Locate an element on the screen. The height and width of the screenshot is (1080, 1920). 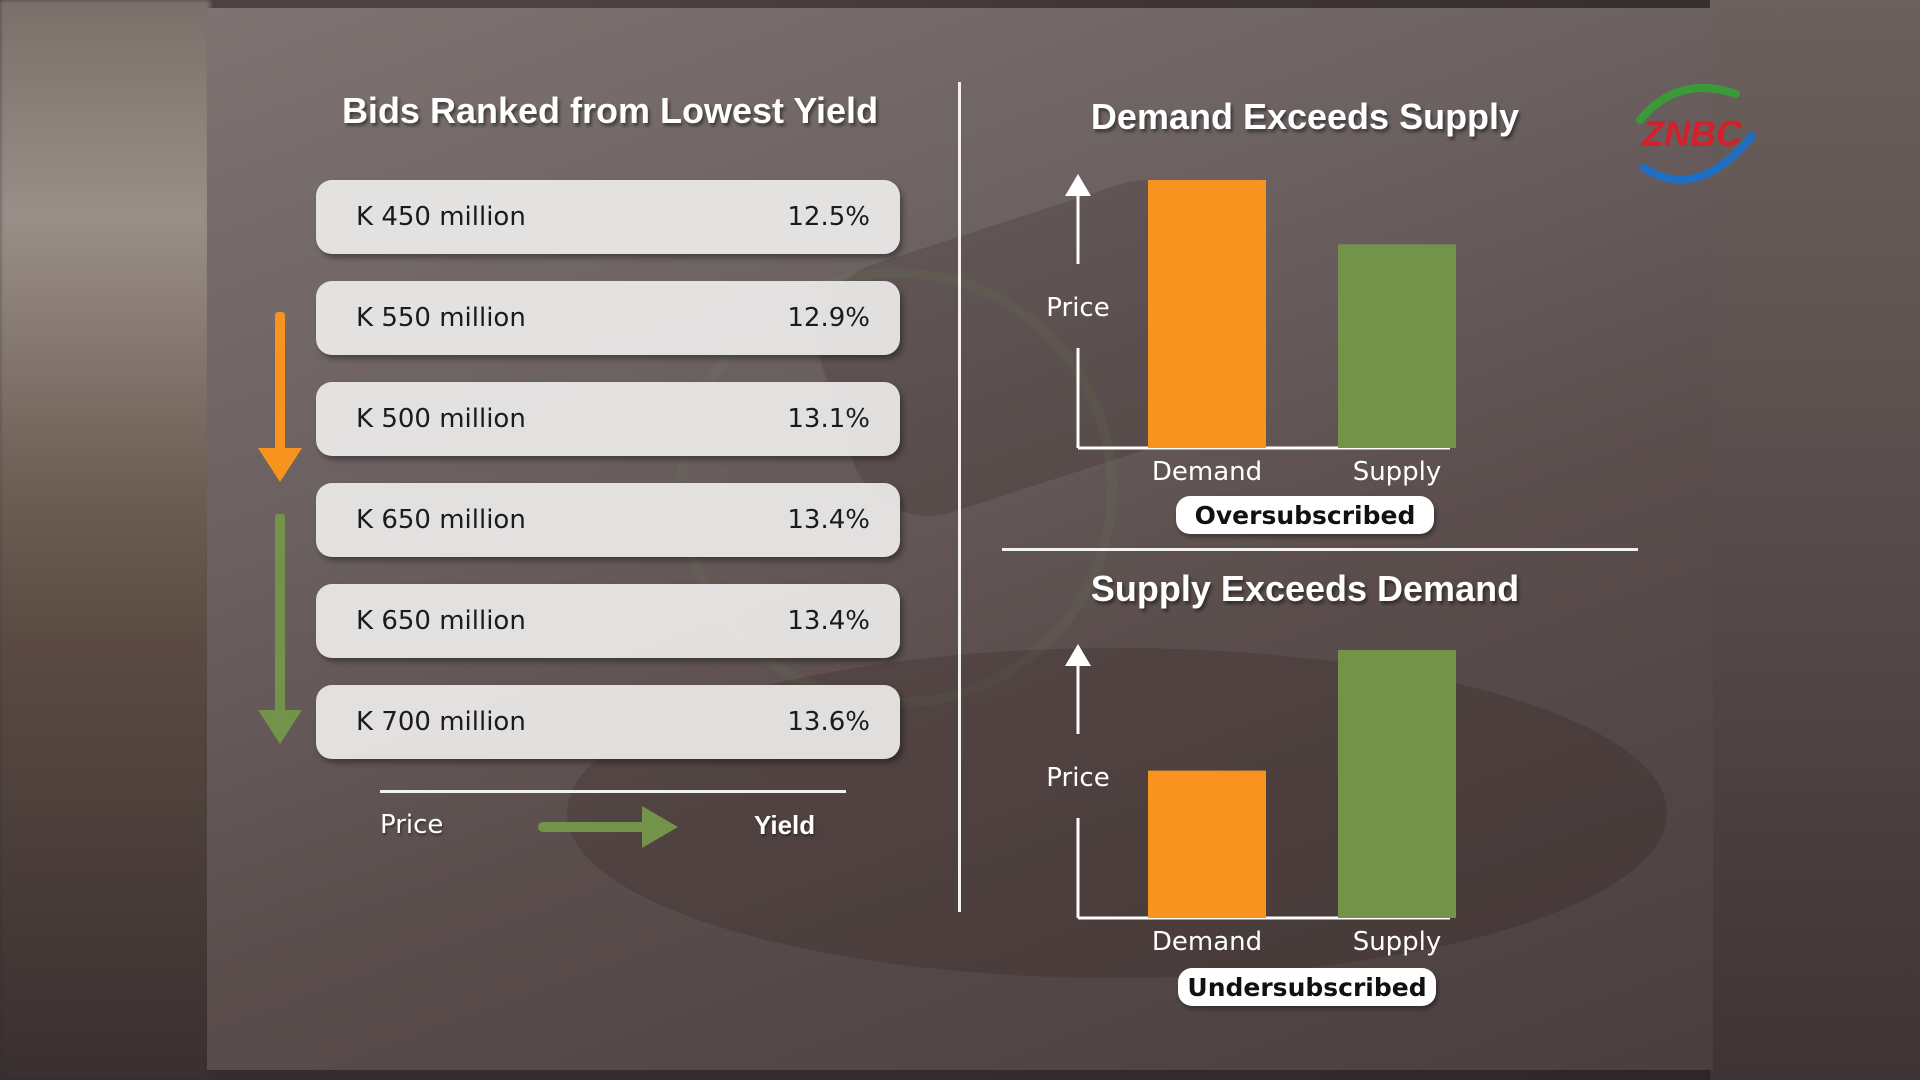
vertical-divider is located at coordinates (959, 497).